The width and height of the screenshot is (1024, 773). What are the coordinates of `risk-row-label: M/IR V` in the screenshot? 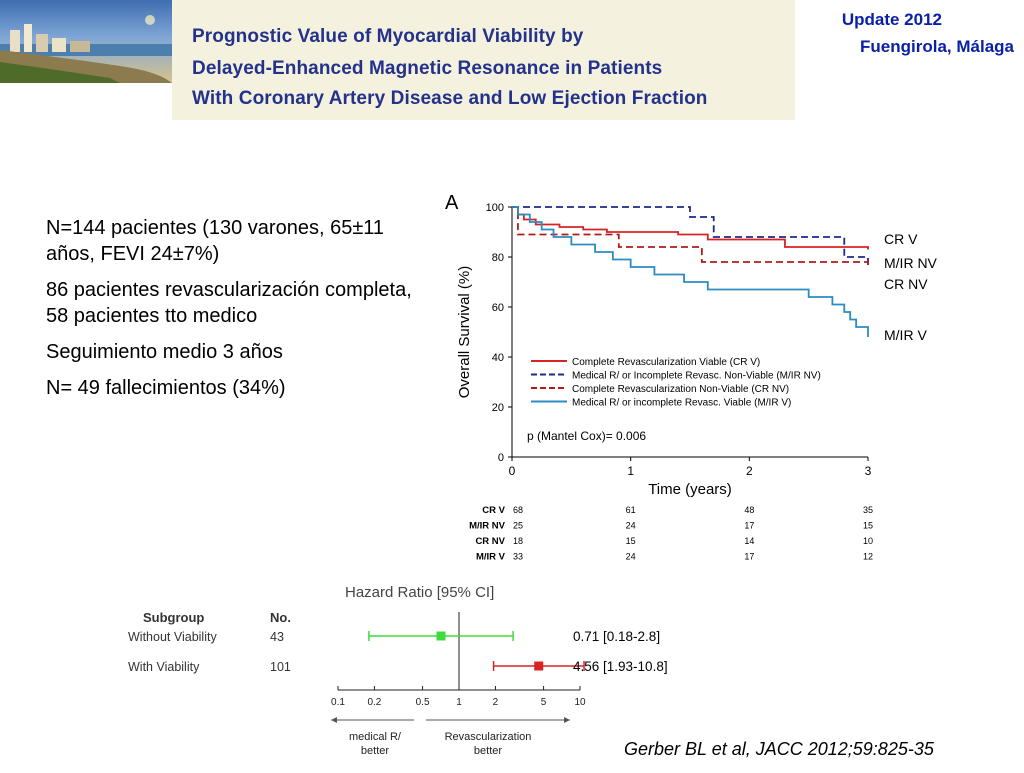 It's located at (491, 557).